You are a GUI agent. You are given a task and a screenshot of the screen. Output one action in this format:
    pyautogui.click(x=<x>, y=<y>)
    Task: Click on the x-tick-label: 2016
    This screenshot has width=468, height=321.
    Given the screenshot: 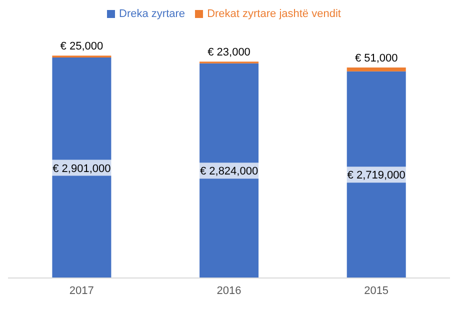 What is the action you would take?
    pyautogui.click(x=229, y=290)
    